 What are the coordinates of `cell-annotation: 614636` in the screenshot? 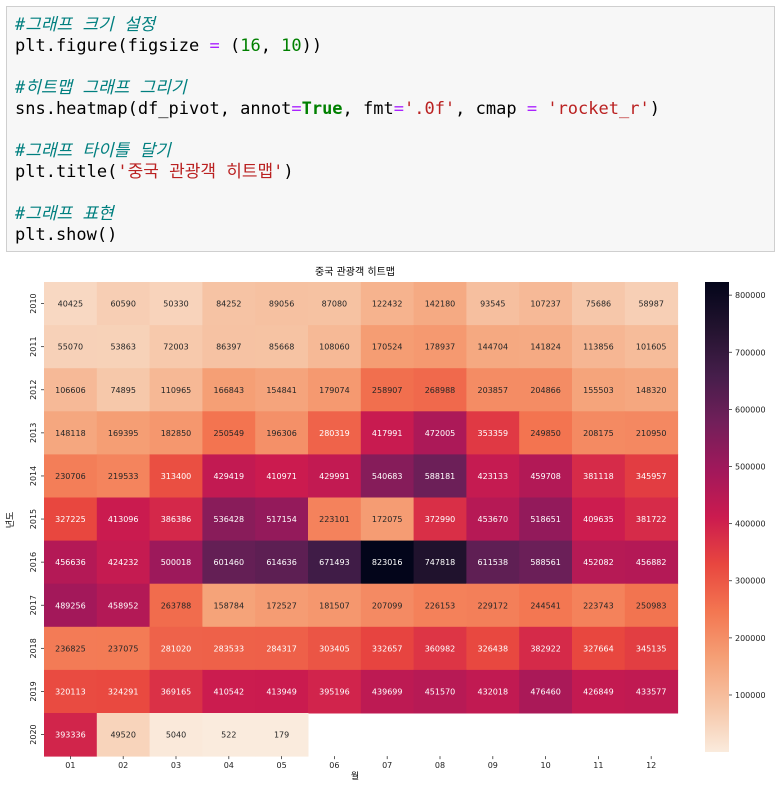 It's located at (281, 562).